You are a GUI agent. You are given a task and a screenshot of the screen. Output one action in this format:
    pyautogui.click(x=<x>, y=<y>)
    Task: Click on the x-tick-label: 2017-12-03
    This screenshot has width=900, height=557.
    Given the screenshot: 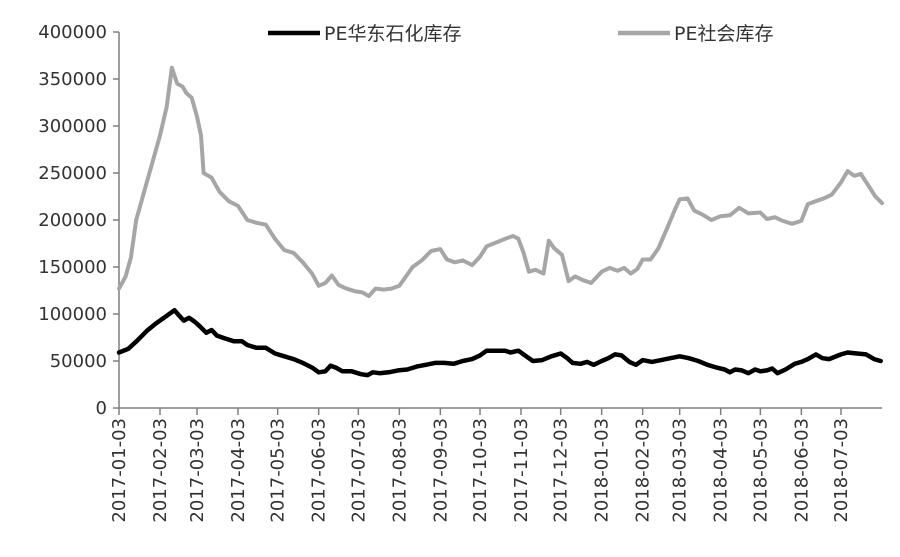 What is the action you would take?
    pyautogui.click(x=561, y=470)
    